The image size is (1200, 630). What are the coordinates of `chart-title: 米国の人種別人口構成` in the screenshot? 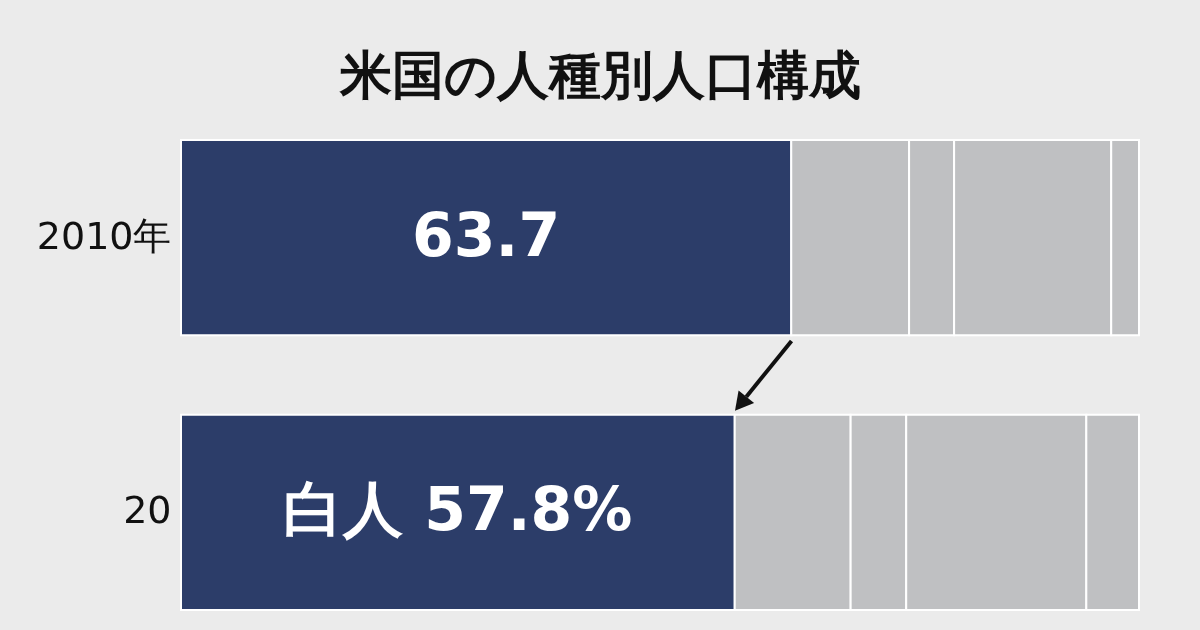 It's located at (599, 75).